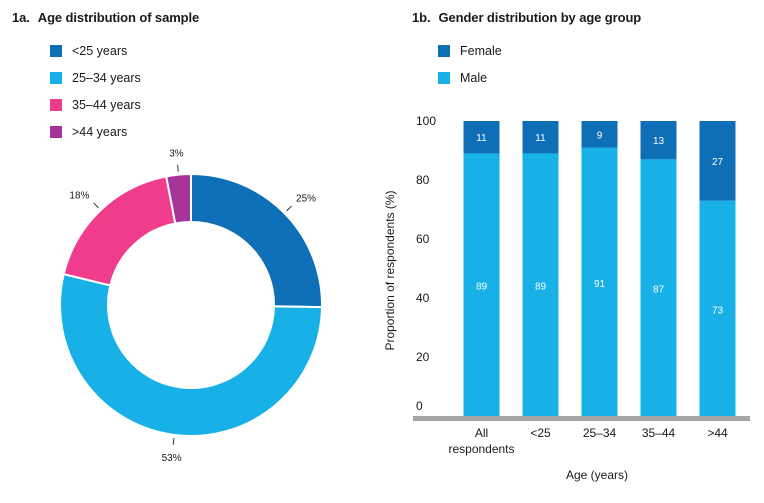 The width and height of the screenshot is (764, 503). What do you see at coordinates (597, 475) in the screenshot?
I see `x-axis-title: Age (years)` at bounding box center [597, 475].